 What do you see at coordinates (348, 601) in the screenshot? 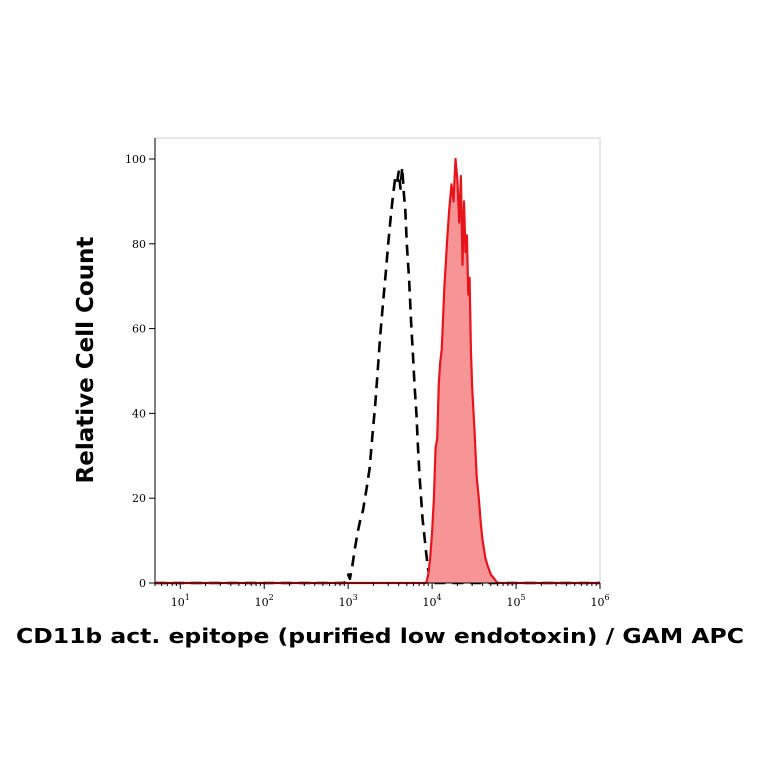
I see `x-tick-label: 10³` at bounding box center [348, 601].